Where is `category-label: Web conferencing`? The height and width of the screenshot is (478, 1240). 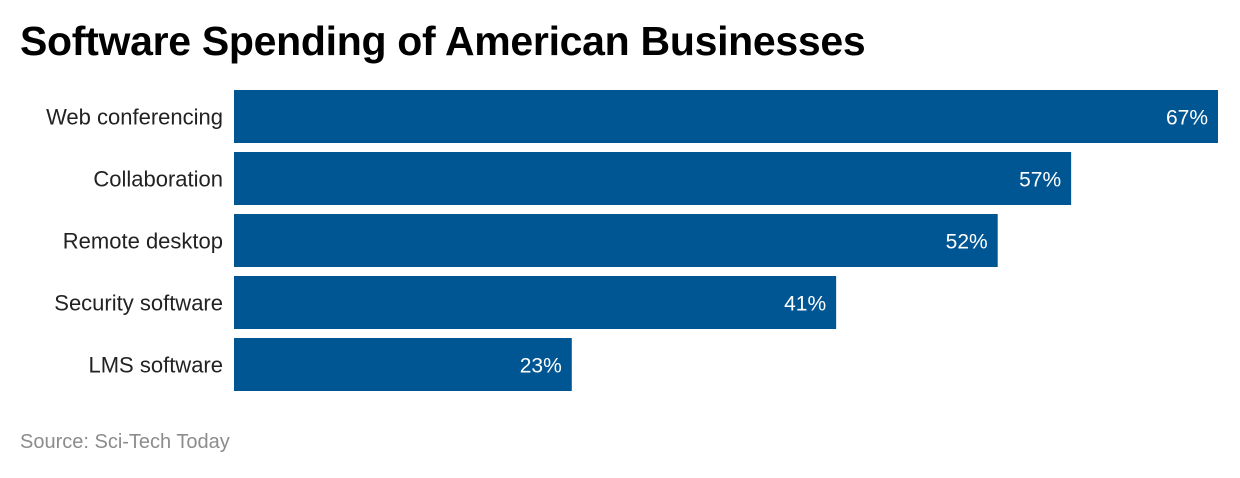 category-label: Web conferencing is located at coordinates (134, 117).